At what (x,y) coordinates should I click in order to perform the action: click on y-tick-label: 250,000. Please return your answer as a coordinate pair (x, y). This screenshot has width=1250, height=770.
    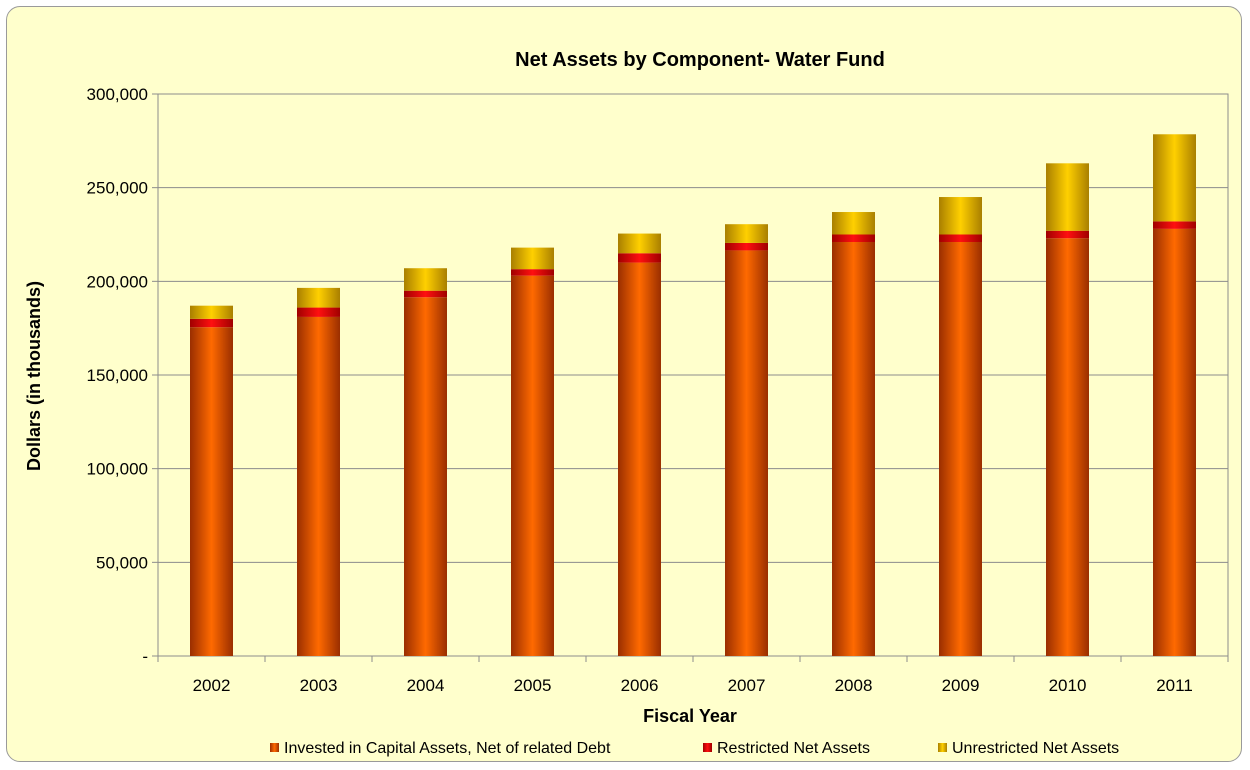
    Looking at the image, I should click on (117, 188).